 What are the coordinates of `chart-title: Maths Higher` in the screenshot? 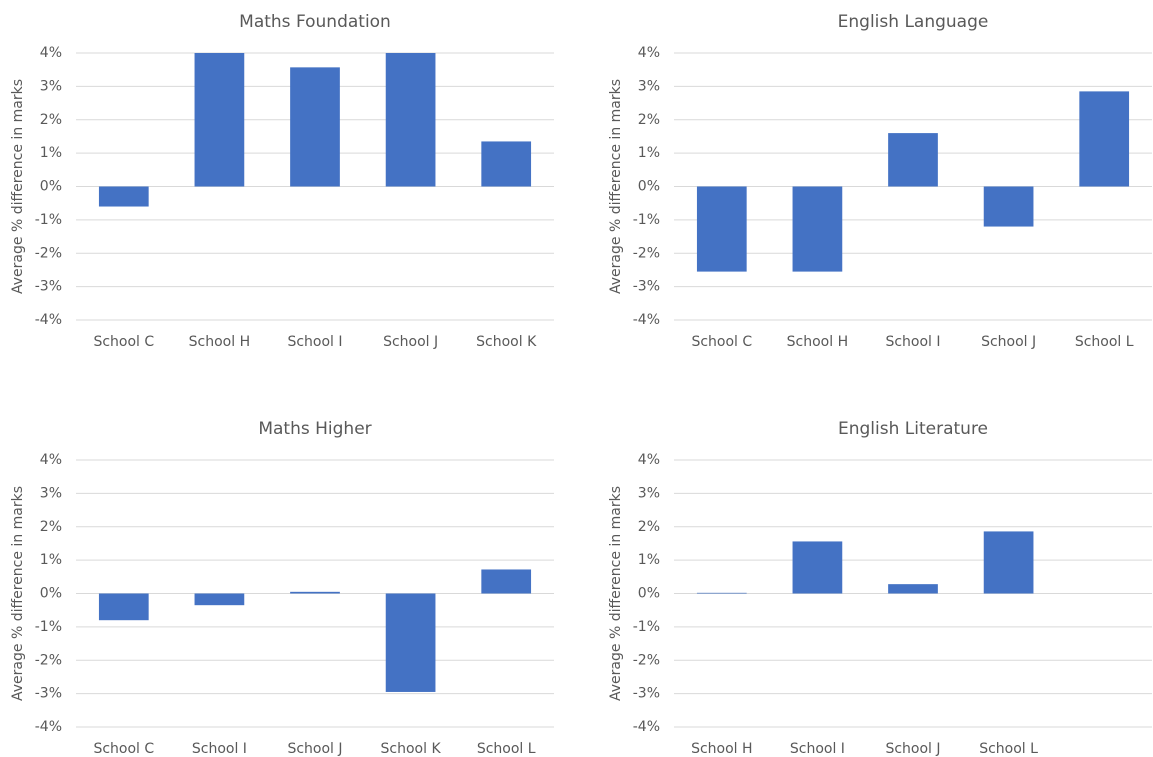 It's located at (314, 429).